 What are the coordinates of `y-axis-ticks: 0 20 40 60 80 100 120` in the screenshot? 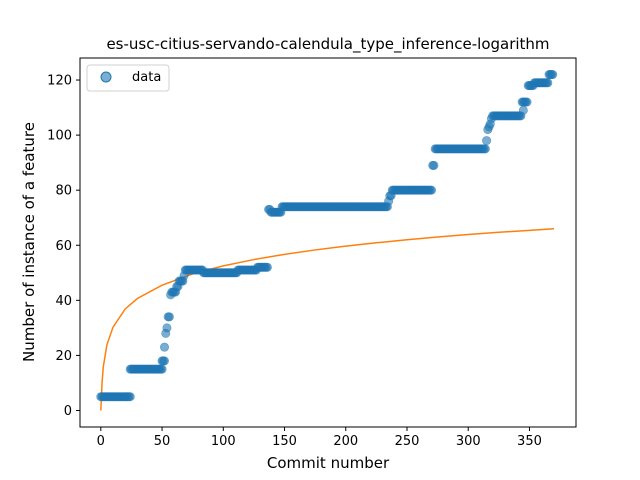 It's located at (63, 246).